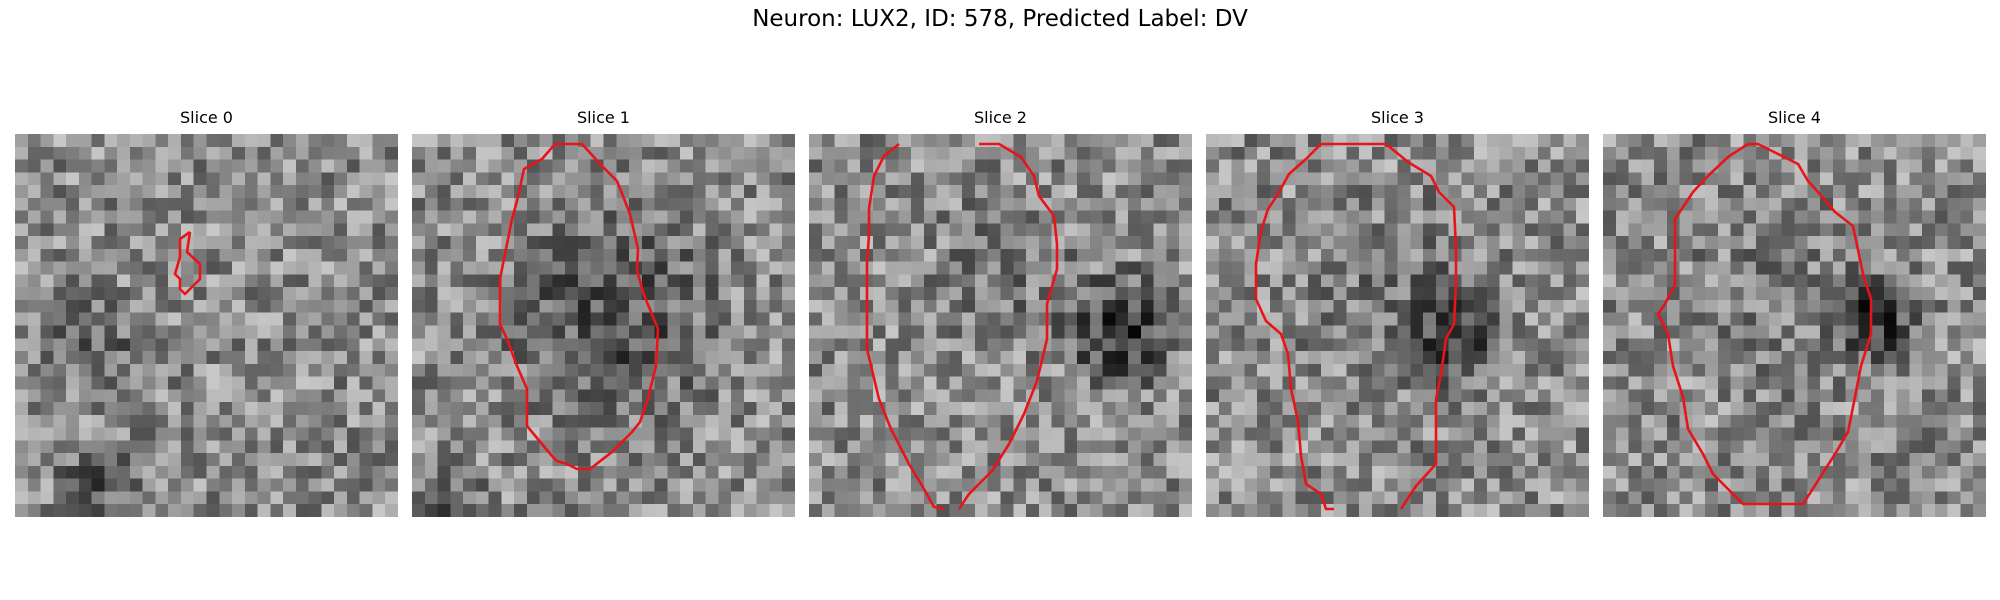 This screenshot has height=600, width=2000. Describe the element at coordinates (603, 117) in the screenshot. I see `slice-title: Slice 1` at that location.